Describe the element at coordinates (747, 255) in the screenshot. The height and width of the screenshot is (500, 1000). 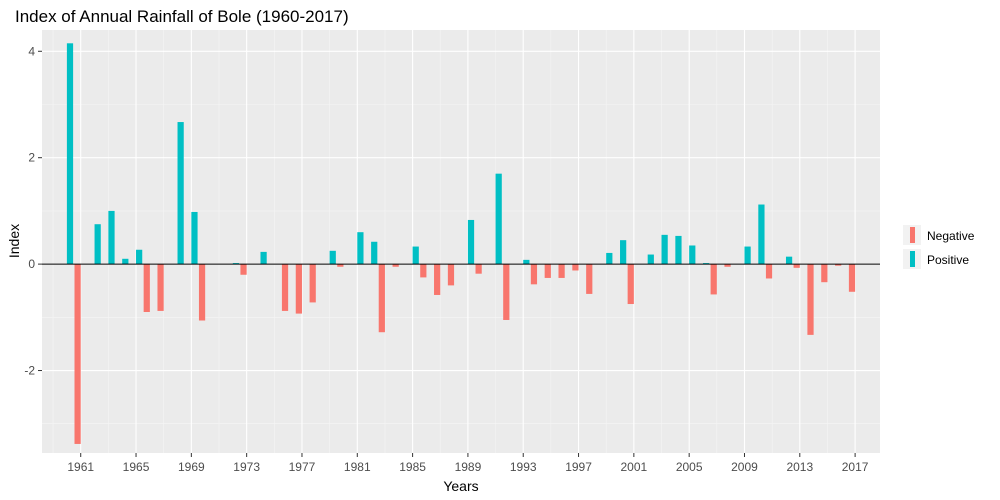
I see `bar-2009` at that location.